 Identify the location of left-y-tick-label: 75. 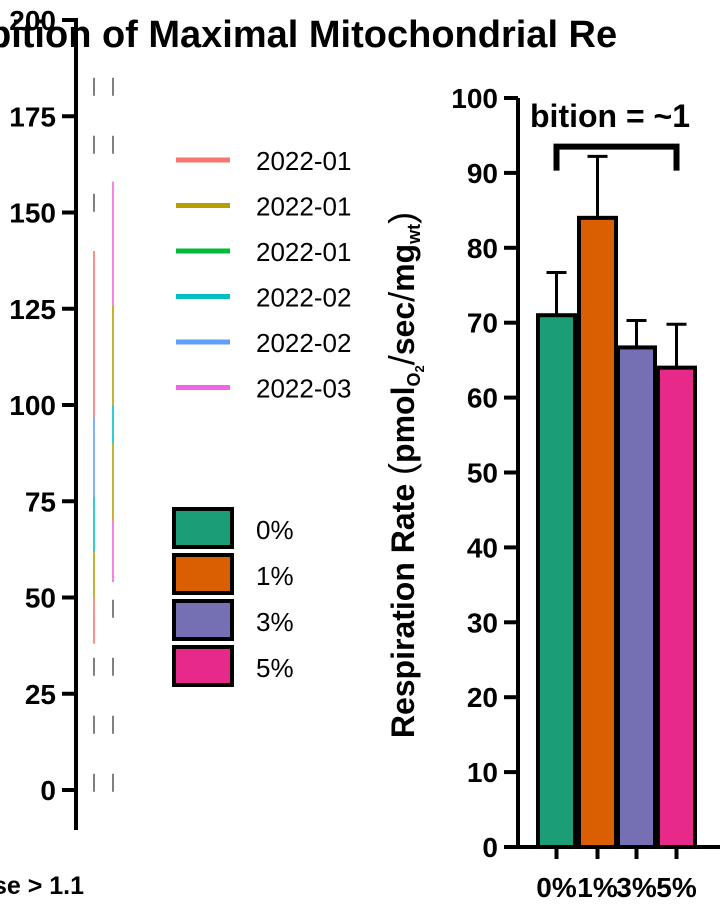
(40, 501).